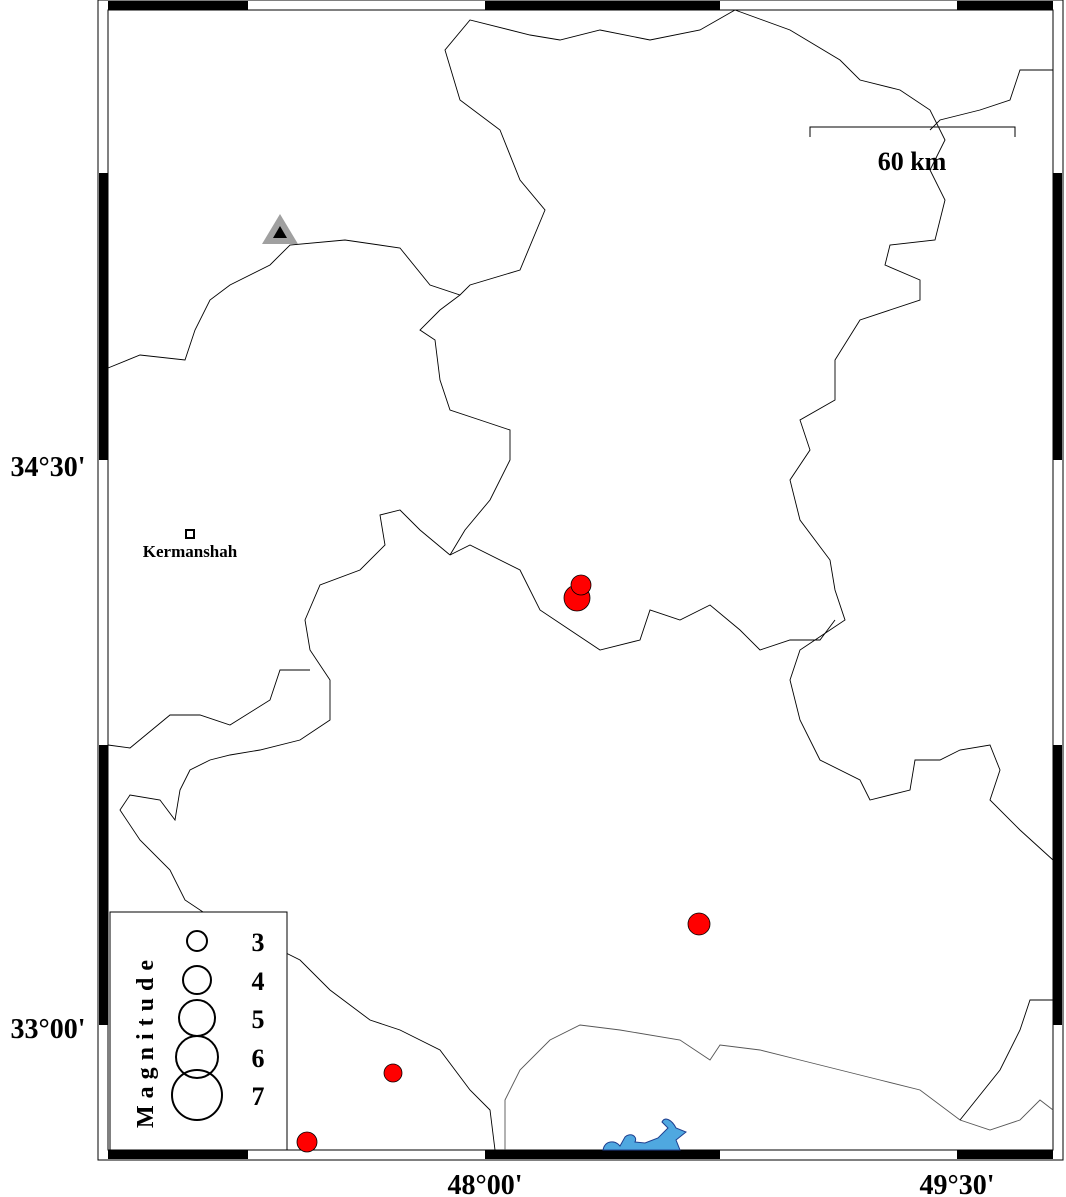  I want to click on legend-label: 3, so click(258, 942).